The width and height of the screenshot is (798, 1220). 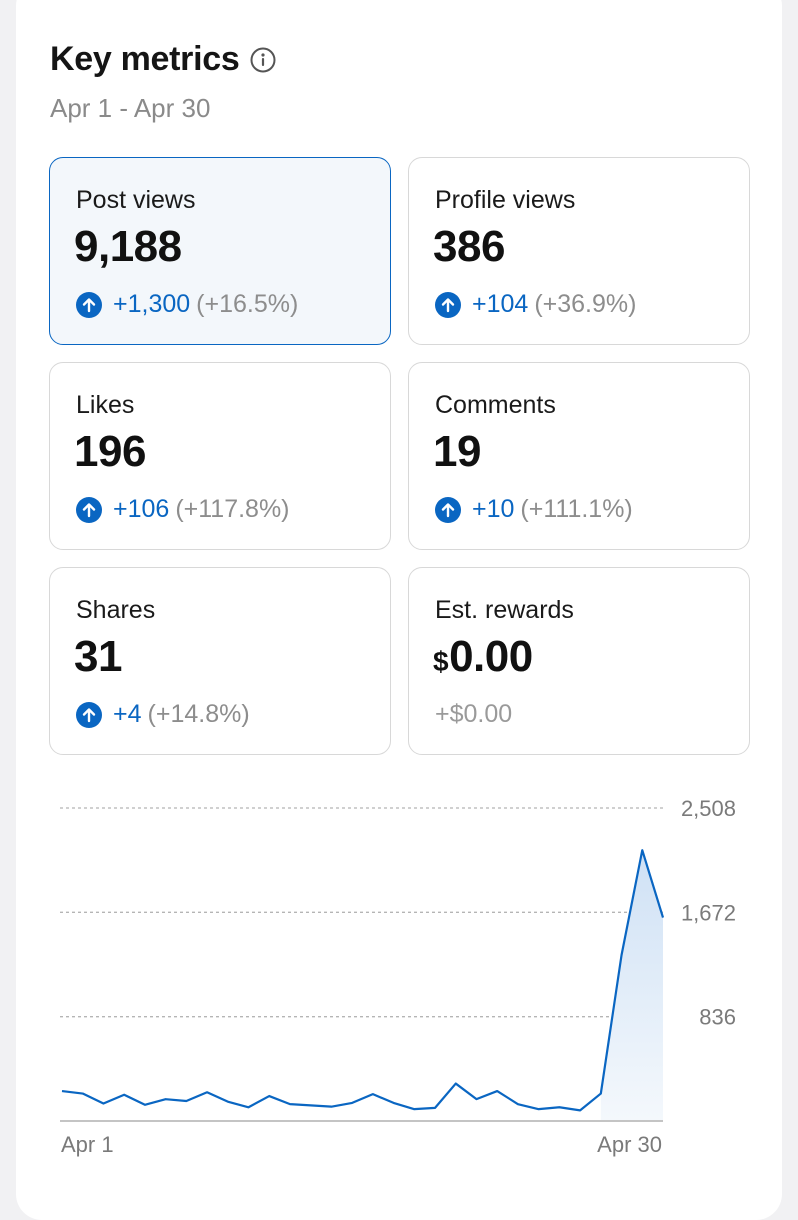 I want to click on delta-absolute: +104, so click(x=500, y=304).